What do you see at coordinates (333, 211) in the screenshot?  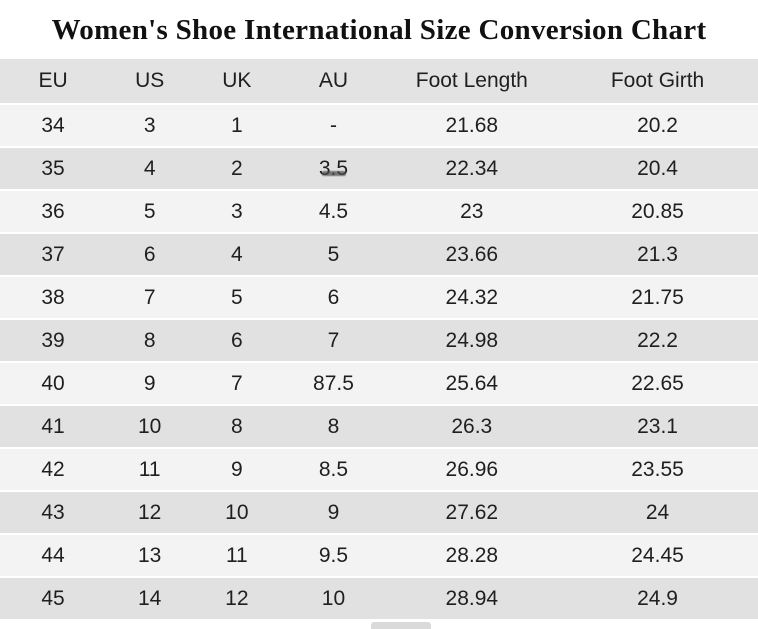 I see `cell-au: 4.5` at bounding box center [333, 211].